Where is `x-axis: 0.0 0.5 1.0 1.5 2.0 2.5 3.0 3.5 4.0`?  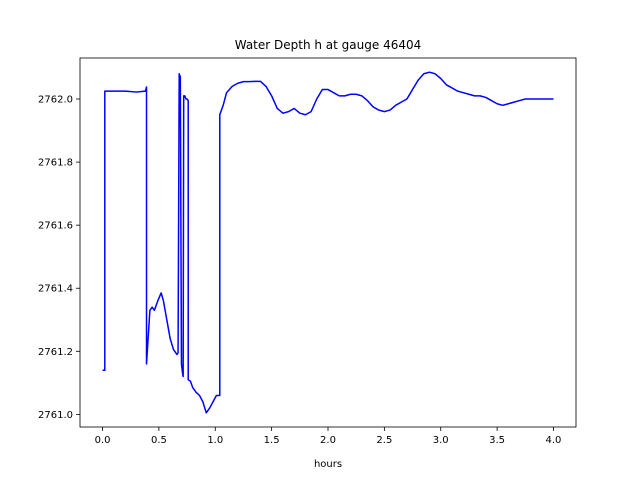
x-axis: 0.0 0.5 1.0 1.5 2.0 2.5 3.0 3.5 4.0 is located at coordinates (328, 436).